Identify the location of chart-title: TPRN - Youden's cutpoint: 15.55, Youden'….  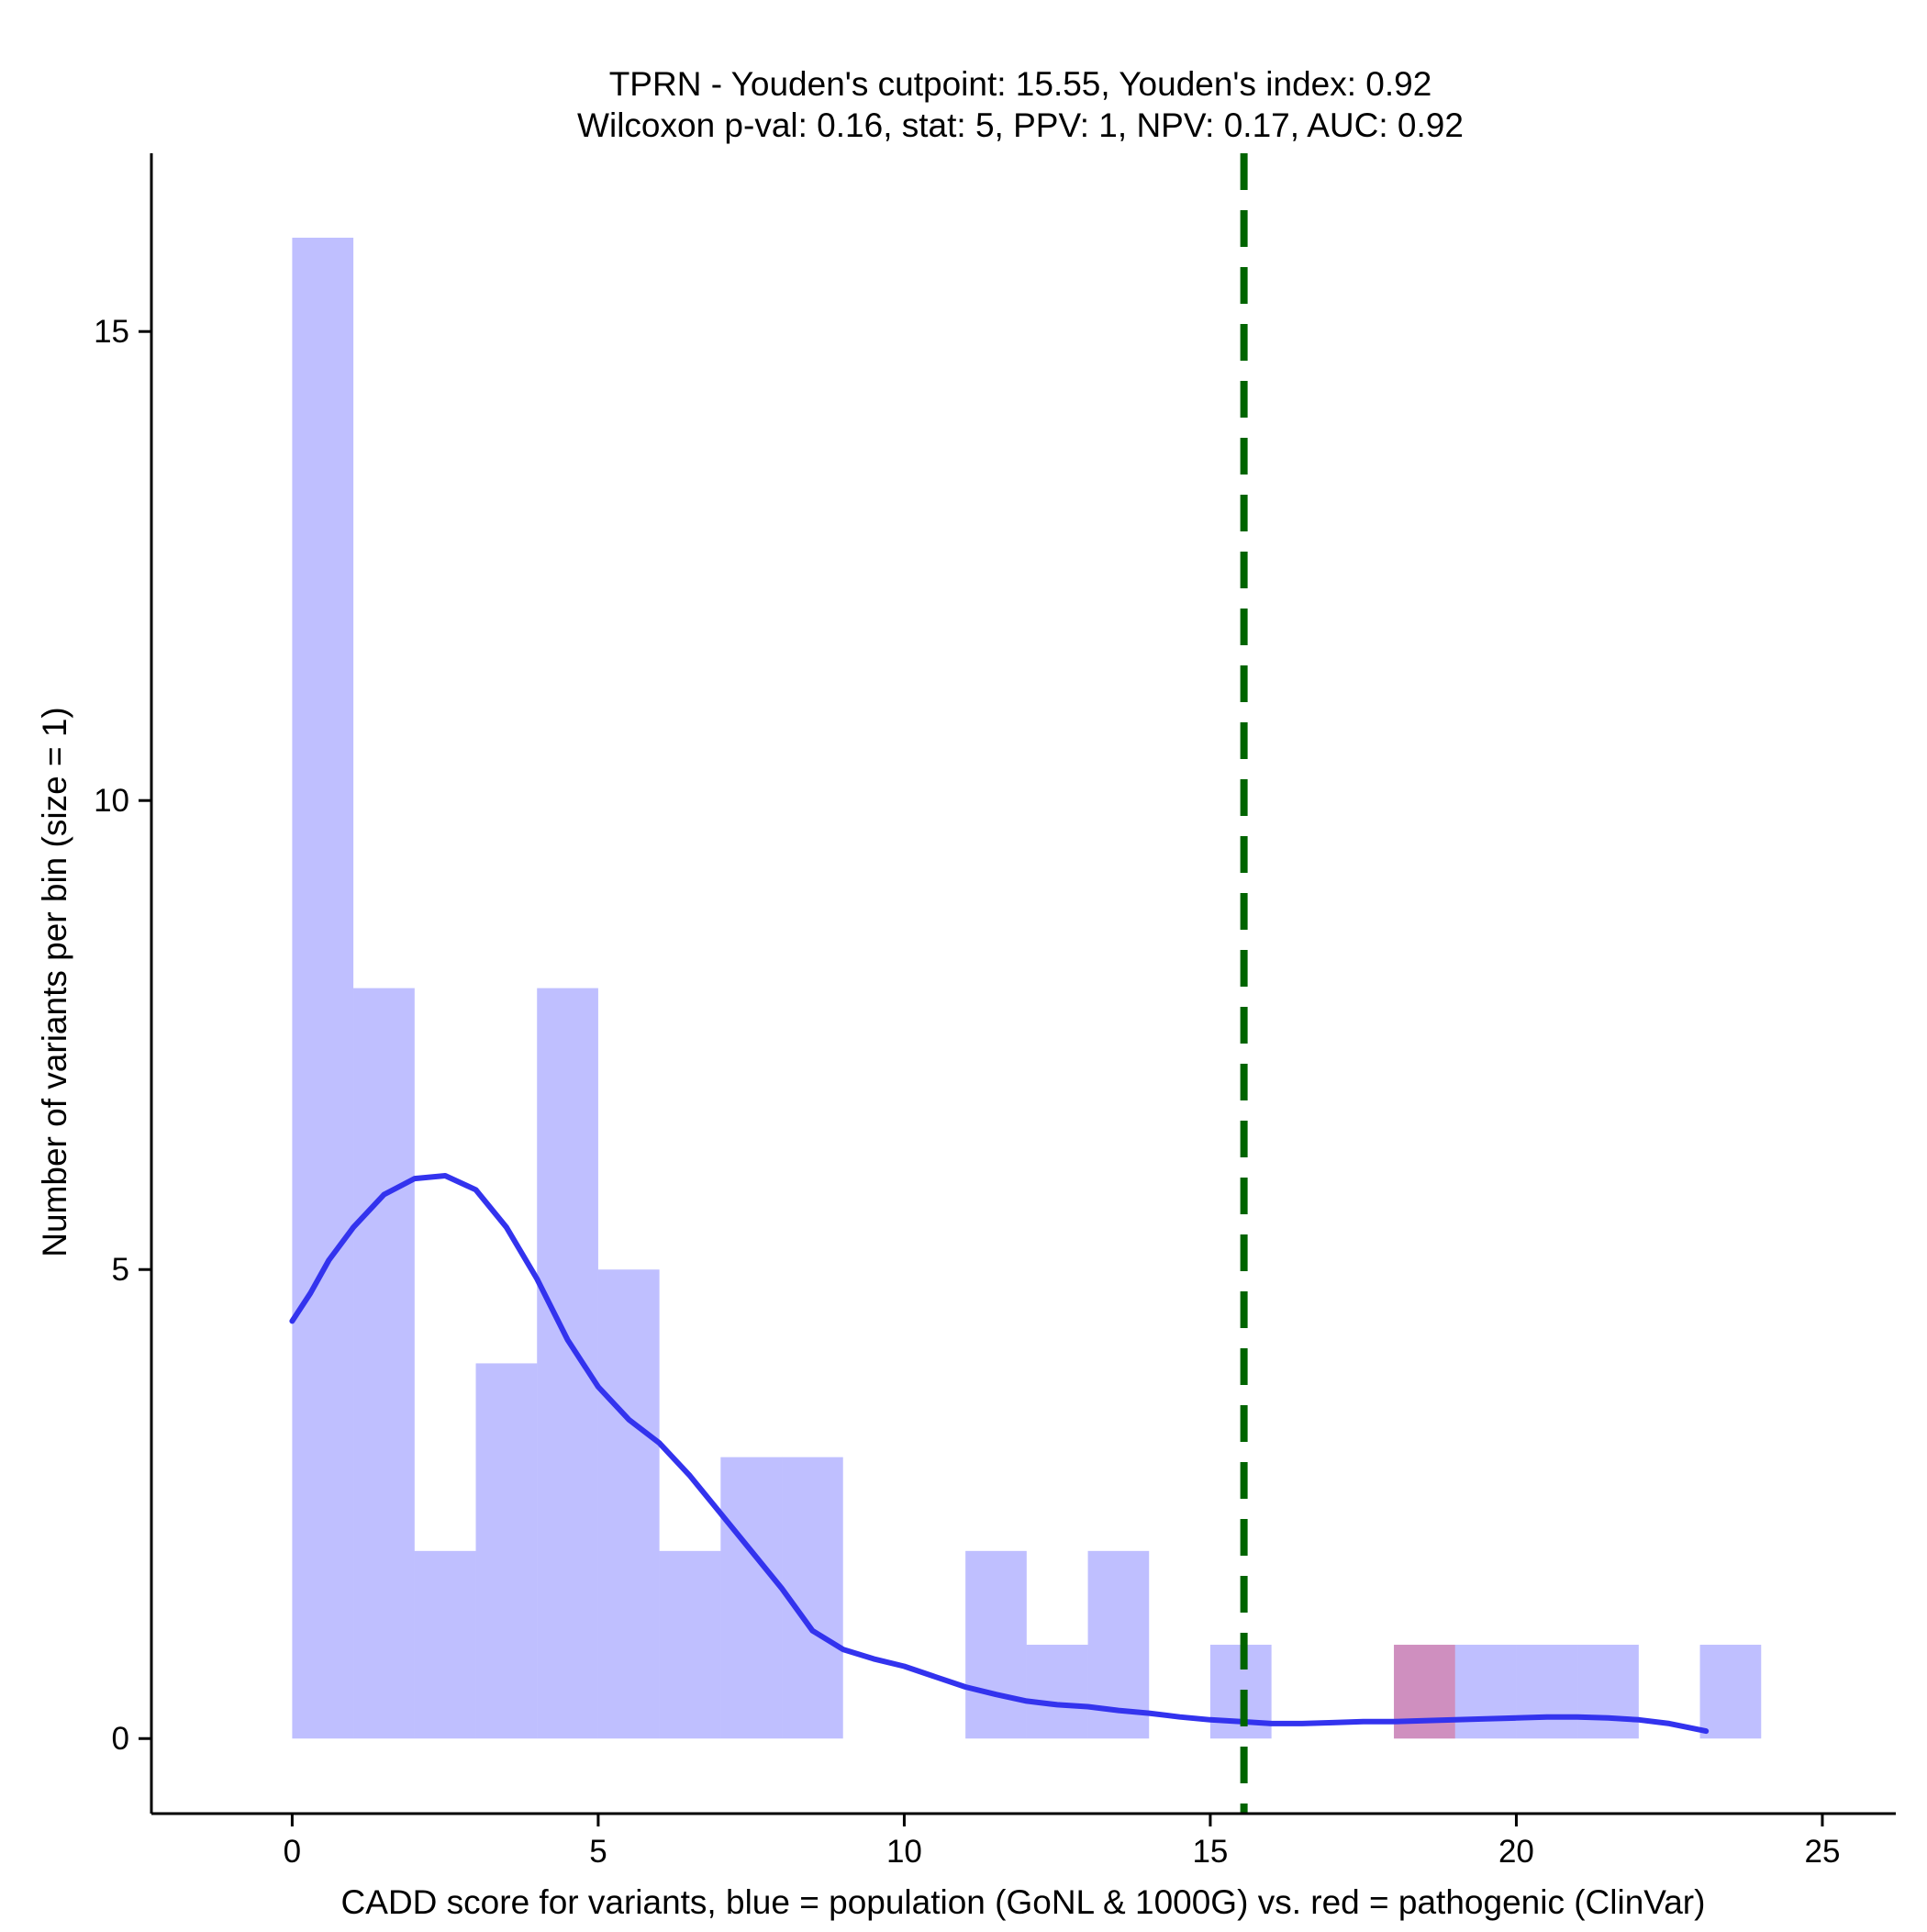
(1021, 84).